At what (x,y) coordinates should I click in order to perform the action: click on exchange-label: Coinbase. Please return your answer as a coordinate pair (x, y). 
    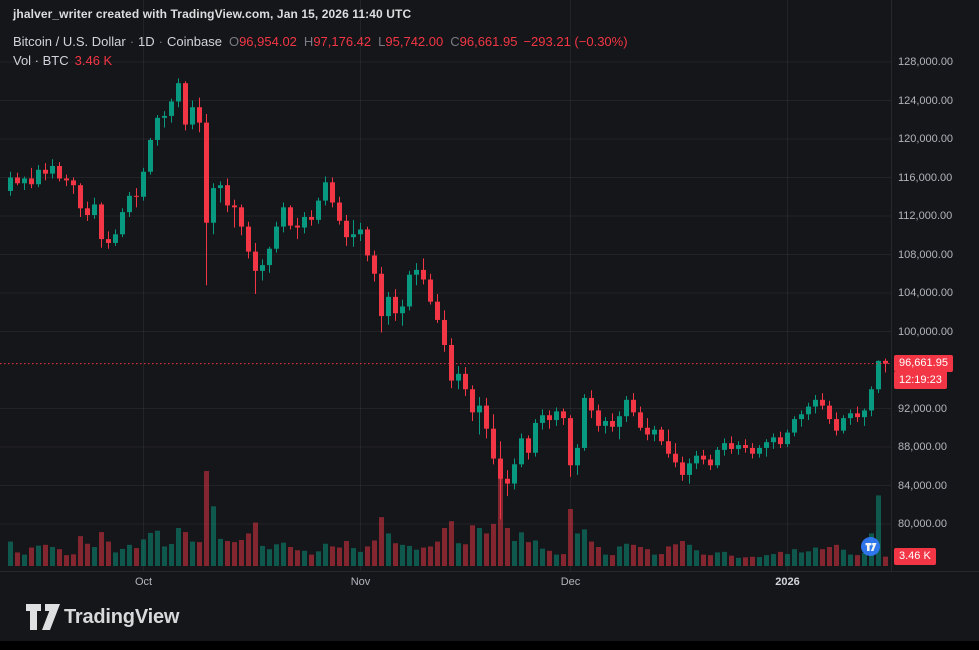
    Looking at the image, I should click on (194, 41).